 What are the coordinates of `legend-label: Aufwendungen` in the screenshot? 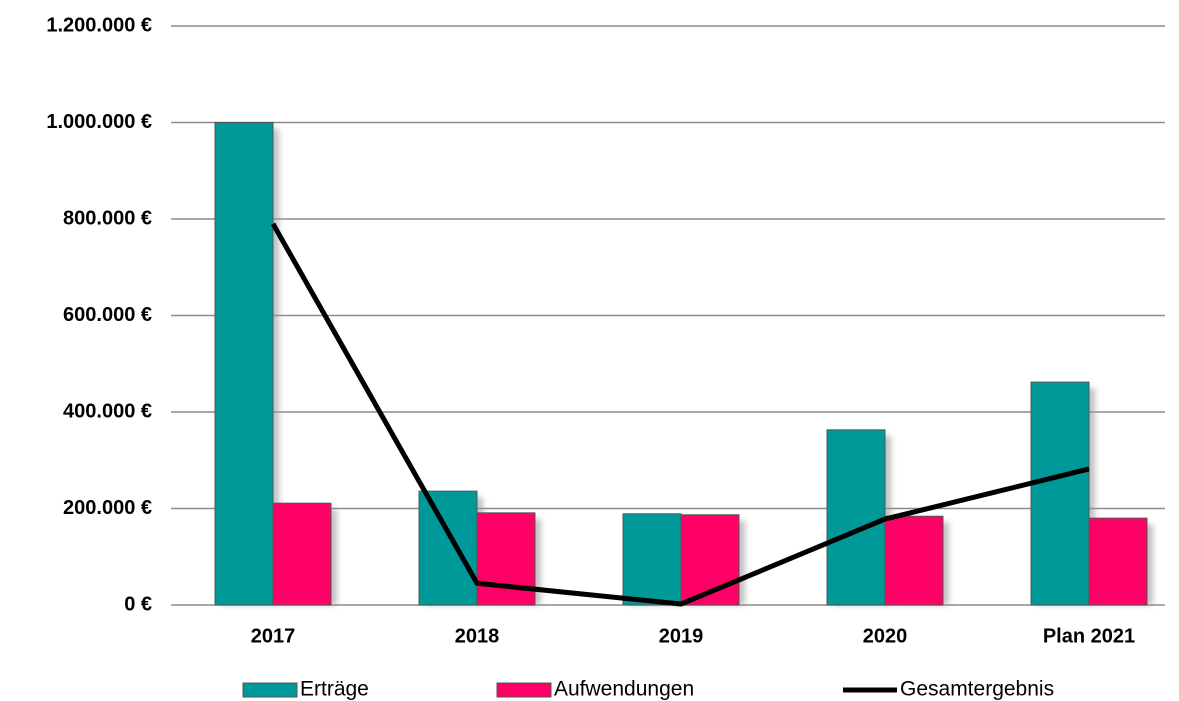 It's located at (624, 689).